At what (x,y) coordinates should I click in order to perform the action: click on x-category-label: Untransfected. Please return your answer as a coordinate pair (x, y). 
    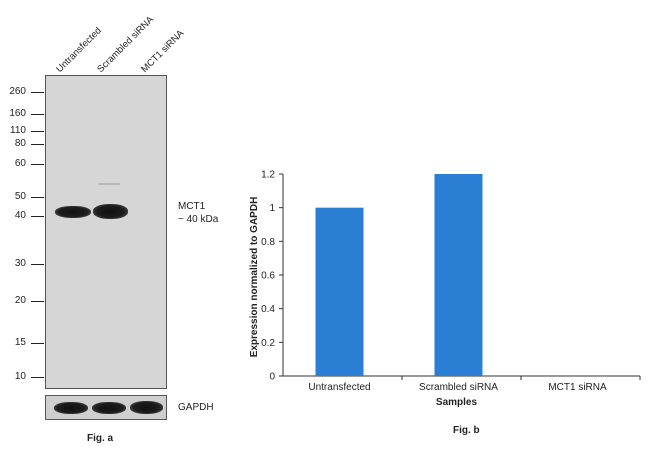
    Looking at the image, I should click on (339, 387).